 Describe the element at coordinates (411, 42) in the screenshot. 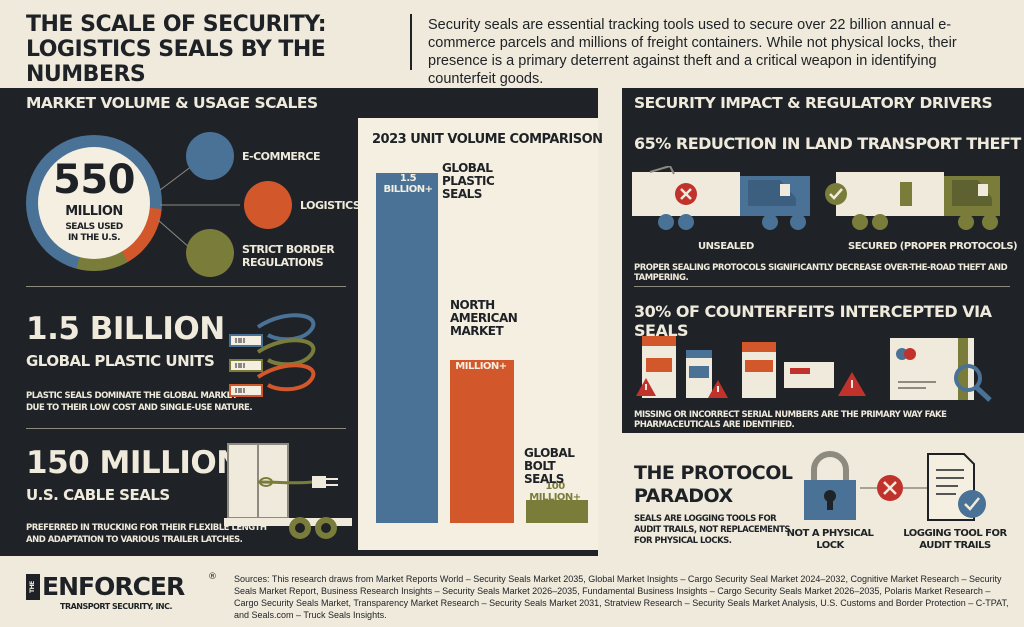

I see `header-divider` at that location.